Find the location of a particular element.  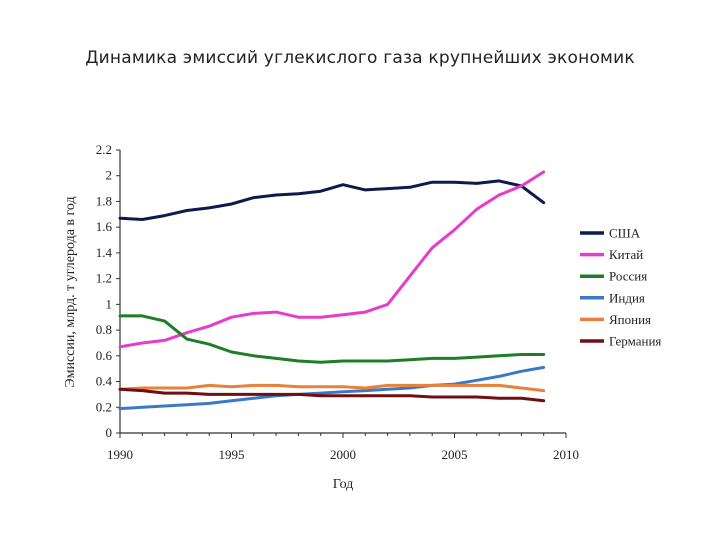

legend-label: Япония is located at coordinates (630, 319).